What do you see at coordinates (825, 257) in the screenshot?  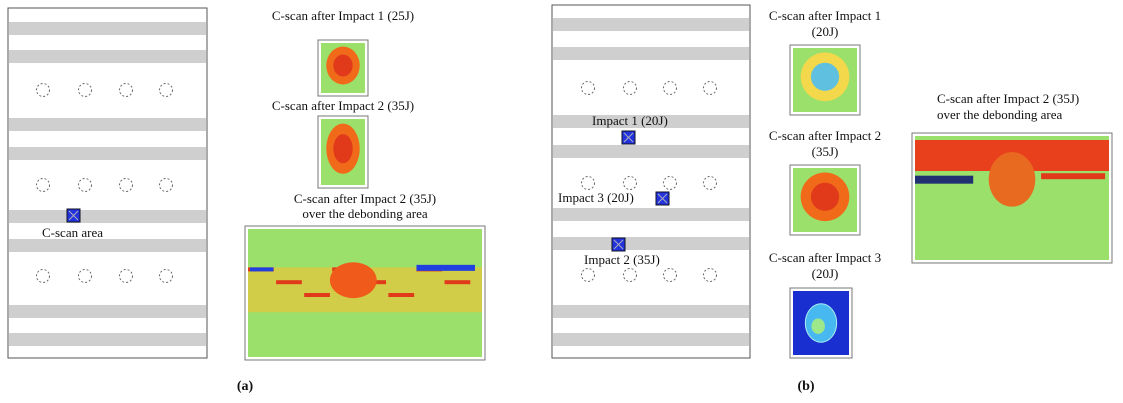 I see `caption-line: C-scan after Impact 3` at bounding box center [825, 257].